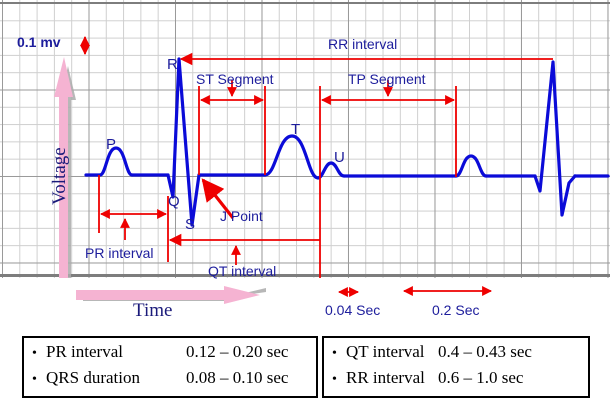 Image resolution: width=610 pixels, height=400 pixels. I want to click on fact-row: • RR interval 0.6 – 1.0 sec, so click(457, 381).